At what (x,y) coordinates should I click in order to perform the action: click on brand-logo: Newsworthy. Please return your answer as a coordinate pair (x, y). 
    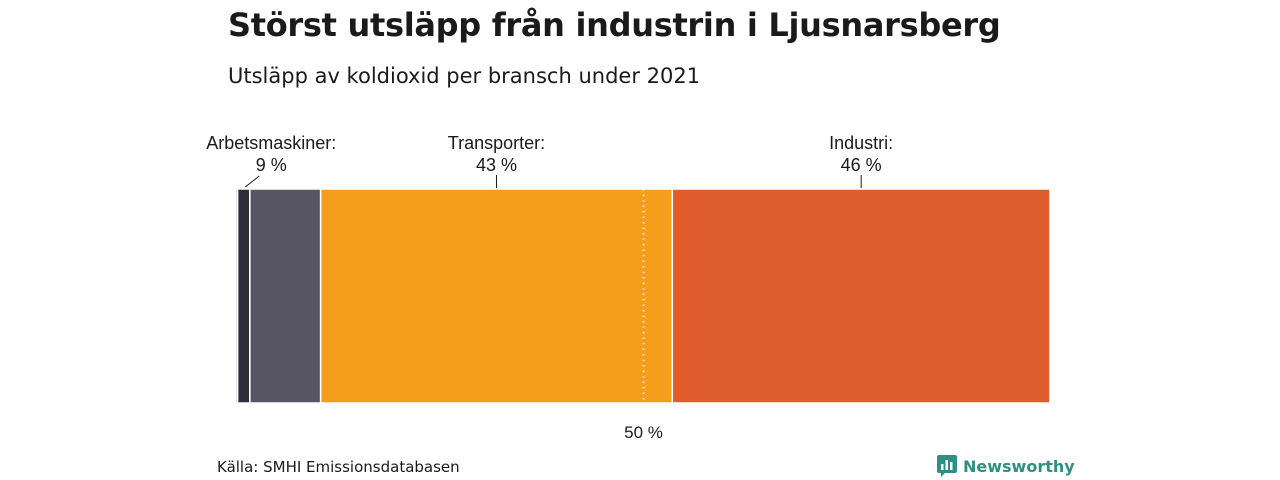
    Looking at the image, I should click on (1006, 466).